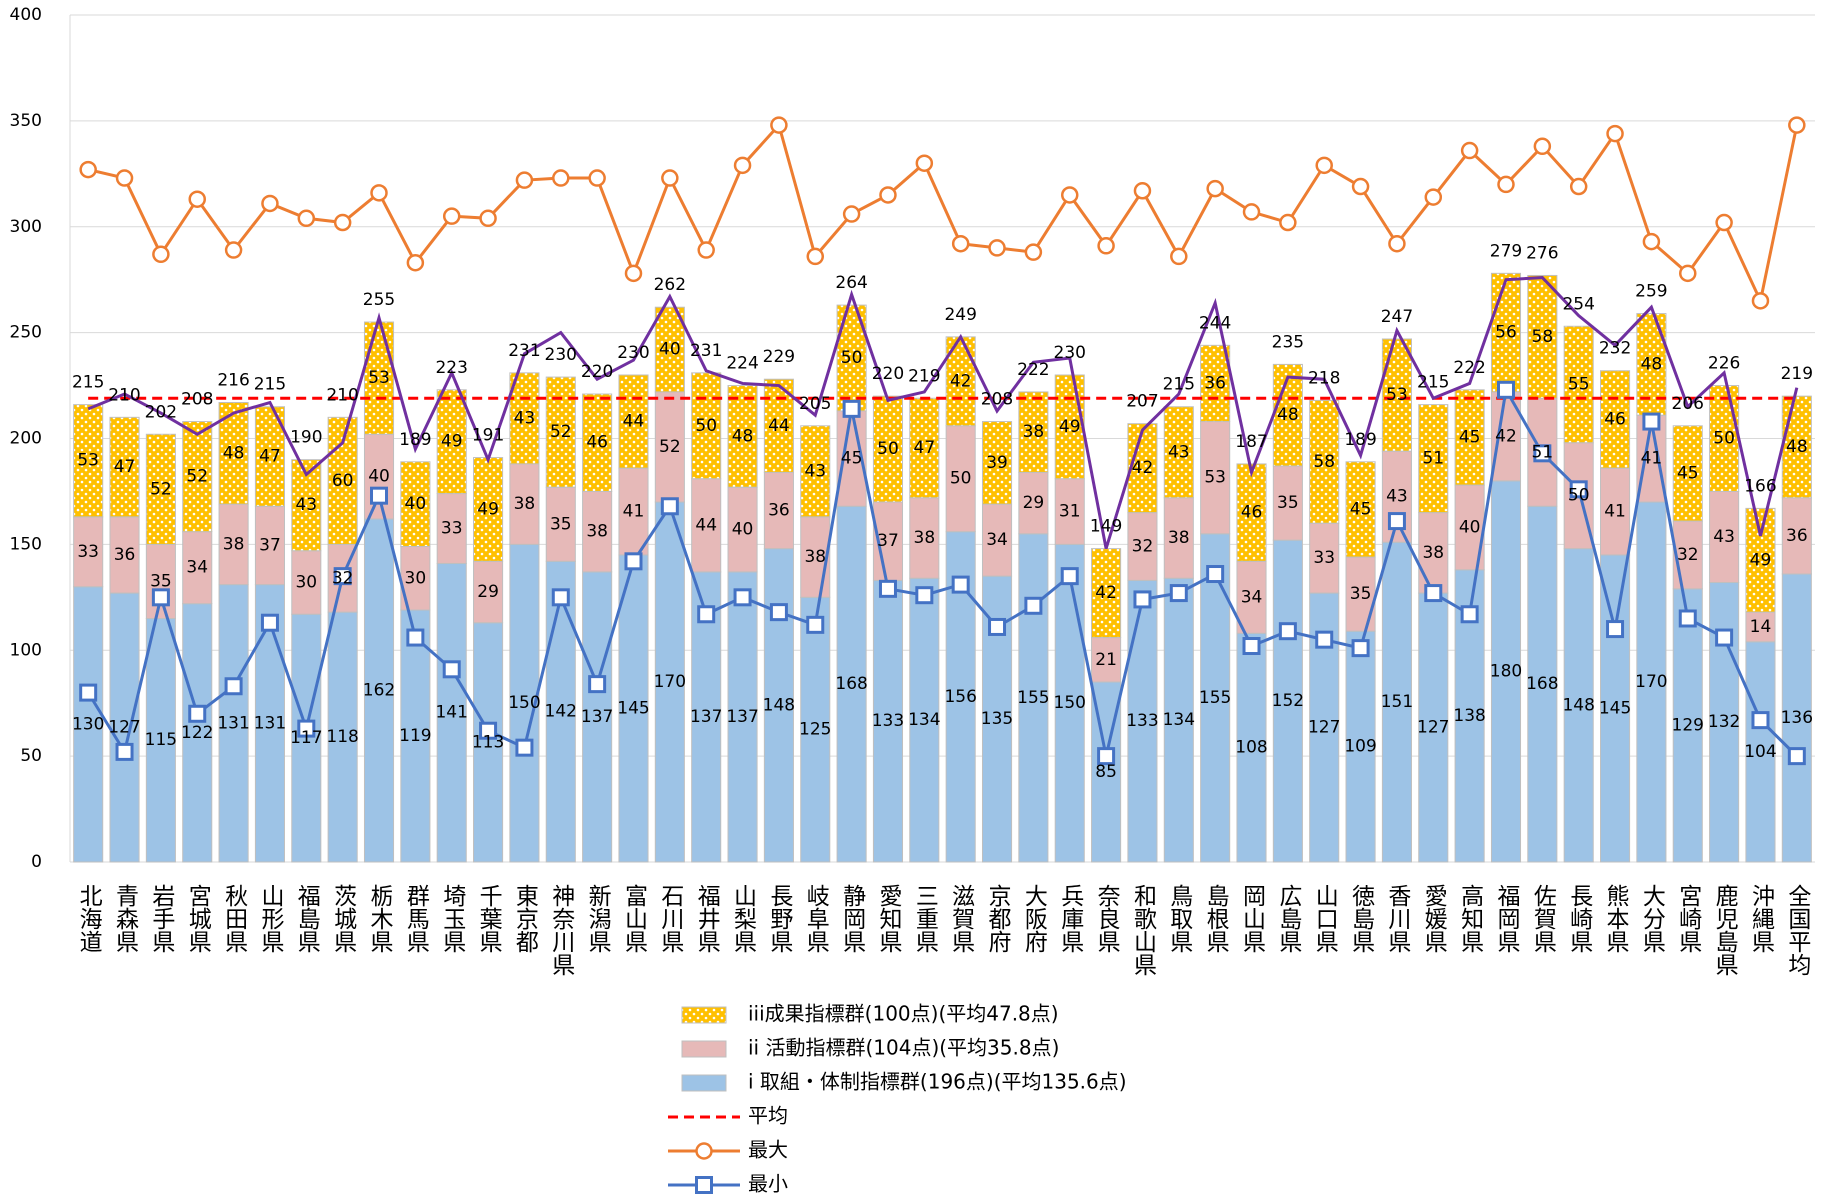 This screenshot has width=1826, height=1196. What do you see at coordinates (997, 400) in the screenshot?
I see `data-label: 208` at bounding box center [997, 400].